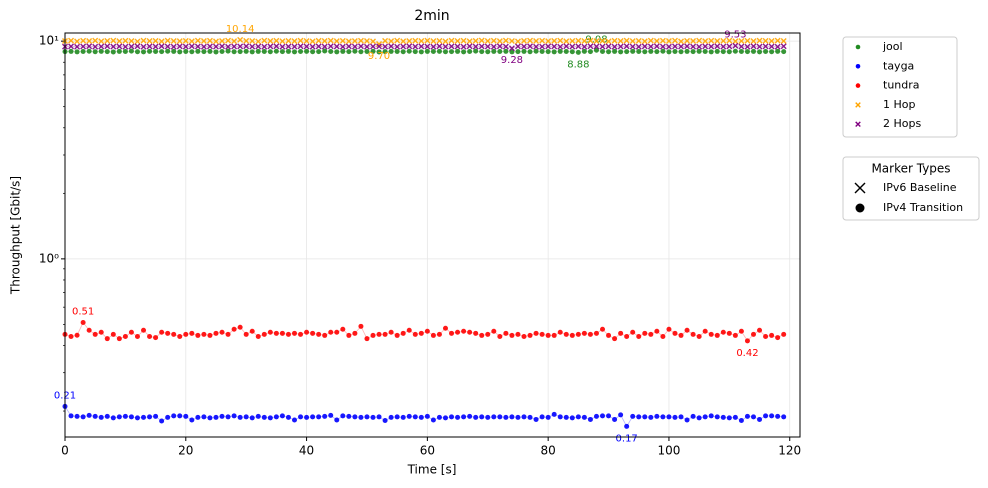 This screenshot has height=488, width=988. Describe the element at coordinates (431, 16) in the screenshot. I see `chart-title: 2min` at that location.